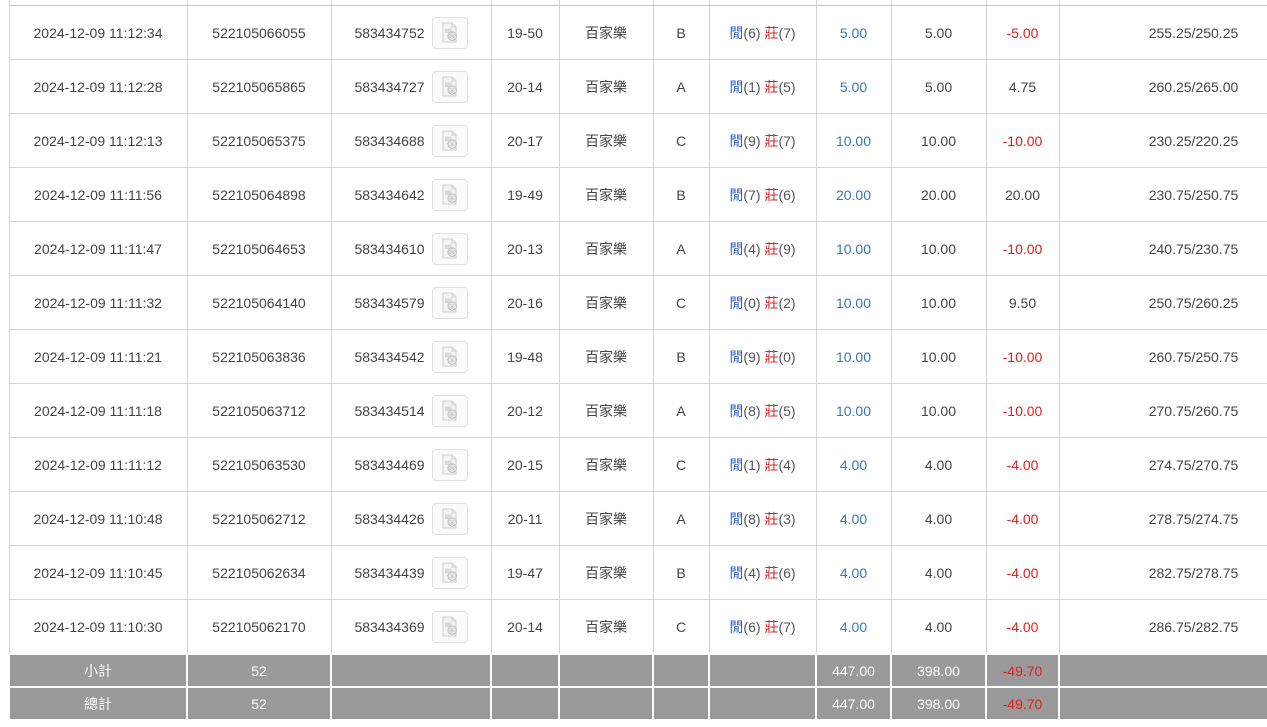  I want to click on bet-time: 2024-12-09 11:11:18, so click(98, 410).